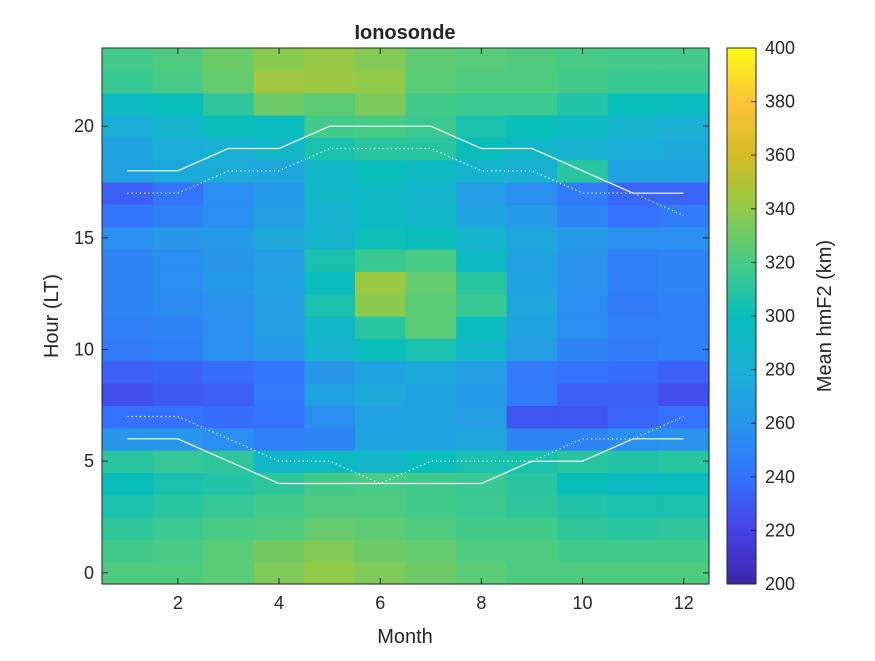 The height and width of the screenshot is (661, 875). I want to click on dotted-overlay-line, so click(405, 450).